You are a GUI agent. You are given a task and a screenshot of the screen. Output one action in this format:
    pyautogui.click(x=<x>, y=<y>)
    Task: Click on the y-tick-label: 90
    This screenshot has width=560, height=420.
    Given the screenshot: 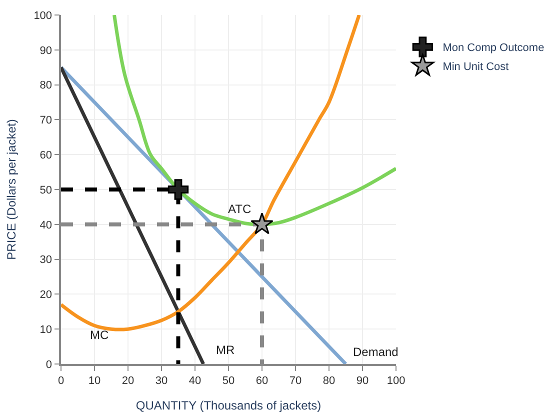 What is the action you would take?
    pyautogui.click(x=46, y=50)
    